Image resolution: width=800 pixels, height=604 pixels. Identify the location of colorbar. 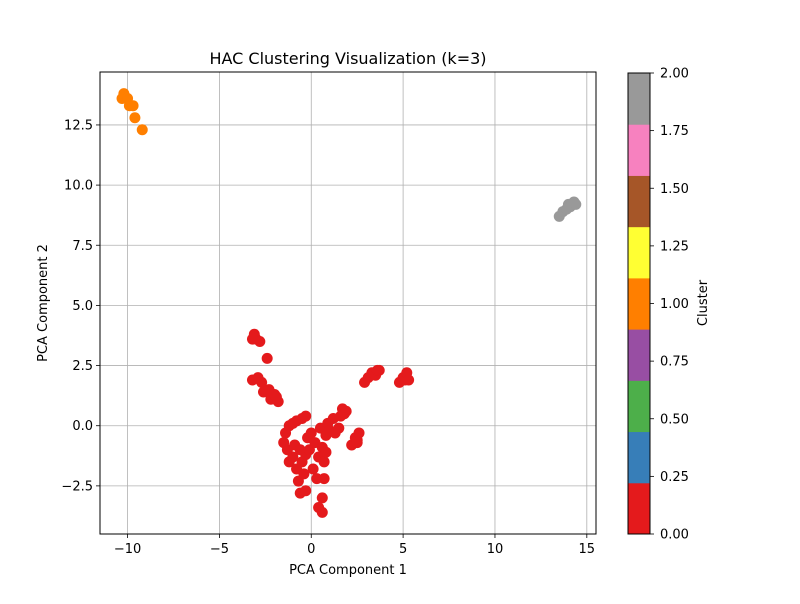
(639, 304).